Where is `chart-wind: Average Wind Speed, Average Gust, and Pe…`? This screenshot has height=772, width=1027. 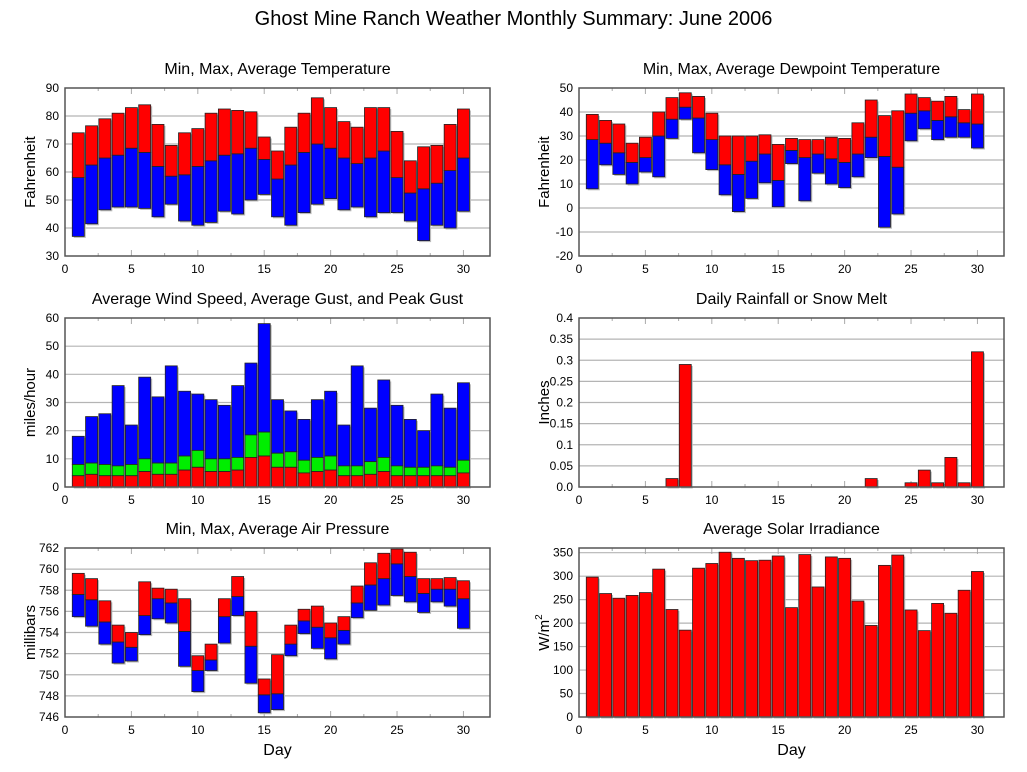 chart-wind: Average Wind Speed, Average Gust, and Pe… is located at coordinates (256, 399).